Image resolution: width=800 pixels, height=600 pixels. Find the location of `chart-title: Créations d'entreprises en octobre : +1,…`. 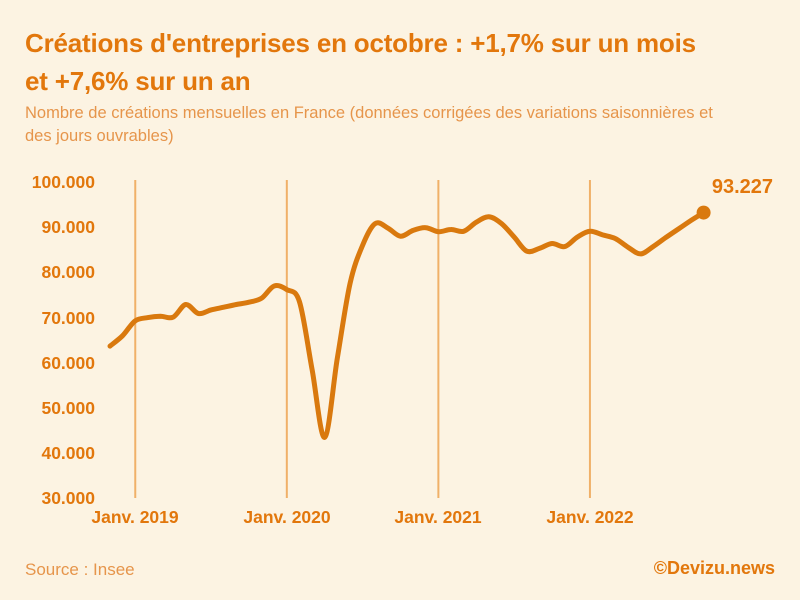

chart-title: Créations d'entreprises en octobre : +1,… is located at coordinates (360, 62).